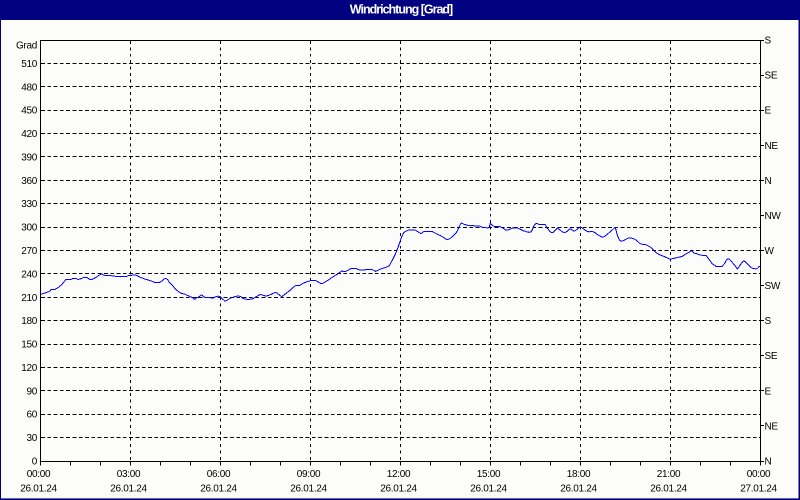 This screenshot has height=500, width=800. What do you see at coordinates (309, 474) in the screenshot?
I see `svg-text: 09:00` at bounding box center [309, 474].